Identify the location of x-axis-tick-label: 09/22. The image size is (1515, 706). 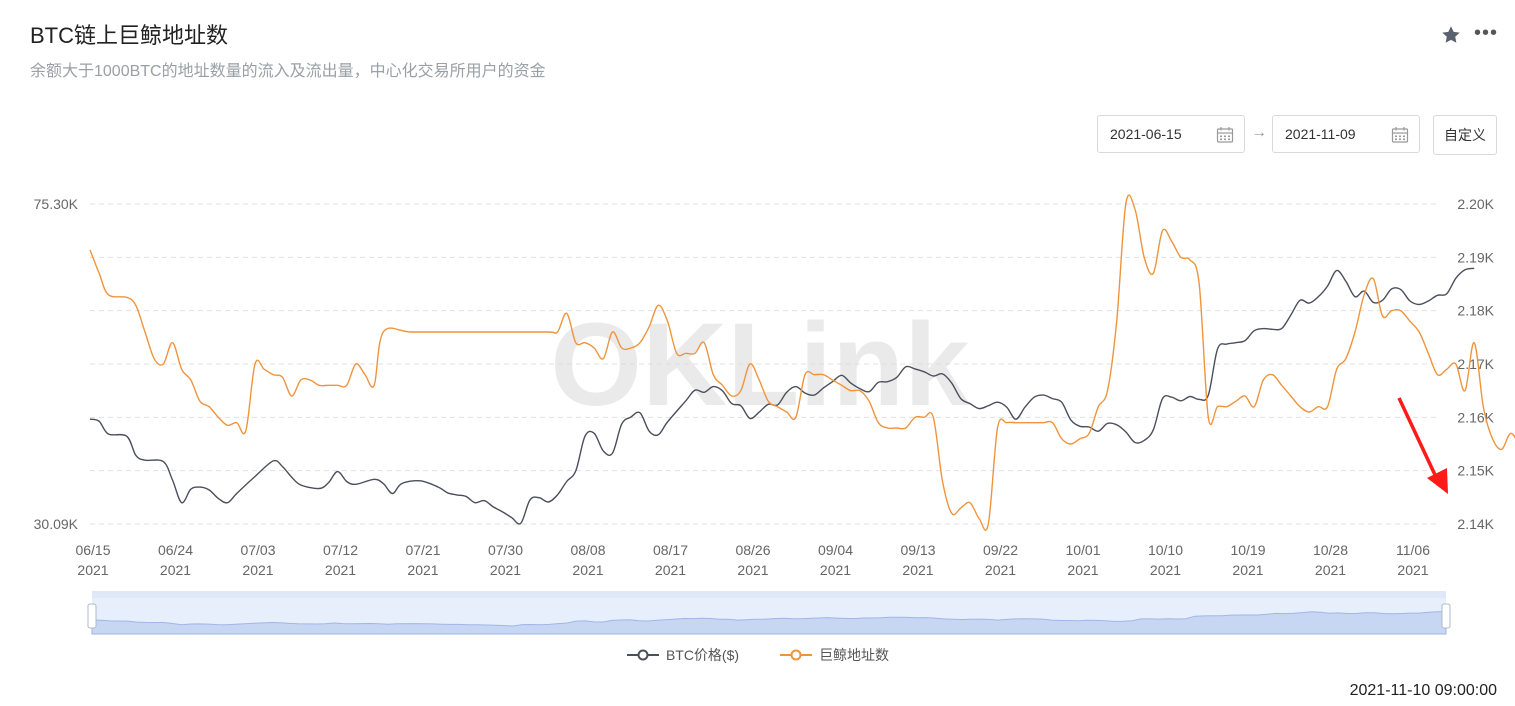
(1000, 550).